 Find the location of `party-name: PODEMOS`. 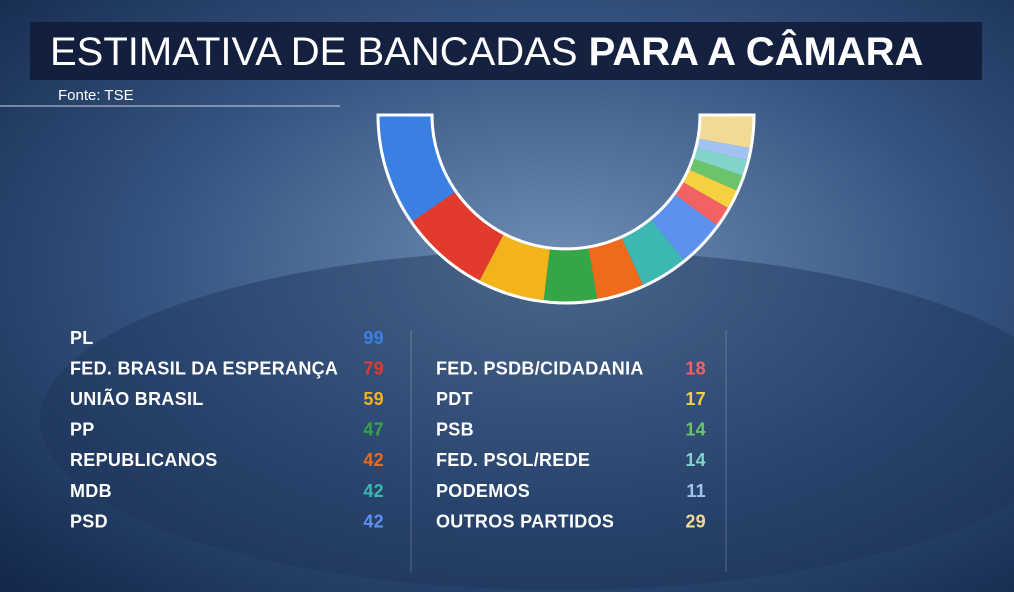

party-name: PODEMOS is located at coordinates (483, 491).